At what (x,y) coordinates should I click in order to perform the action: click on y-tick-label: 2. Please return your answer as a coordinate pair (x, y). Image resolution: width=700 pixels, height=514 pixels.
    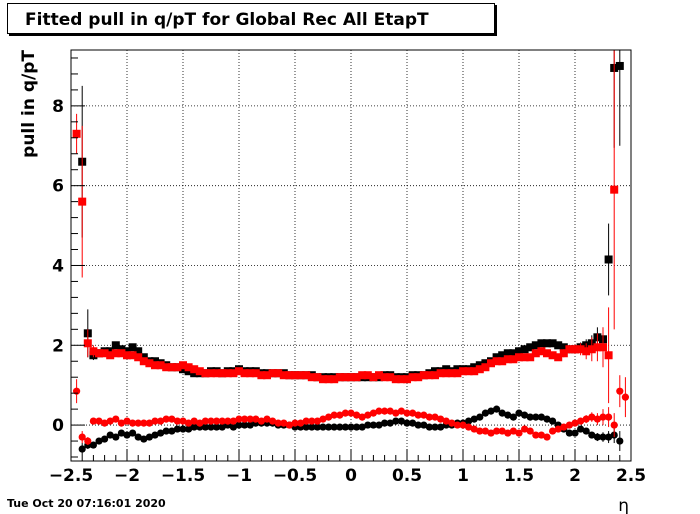
    Looking at the image, I should click on (58, 346).